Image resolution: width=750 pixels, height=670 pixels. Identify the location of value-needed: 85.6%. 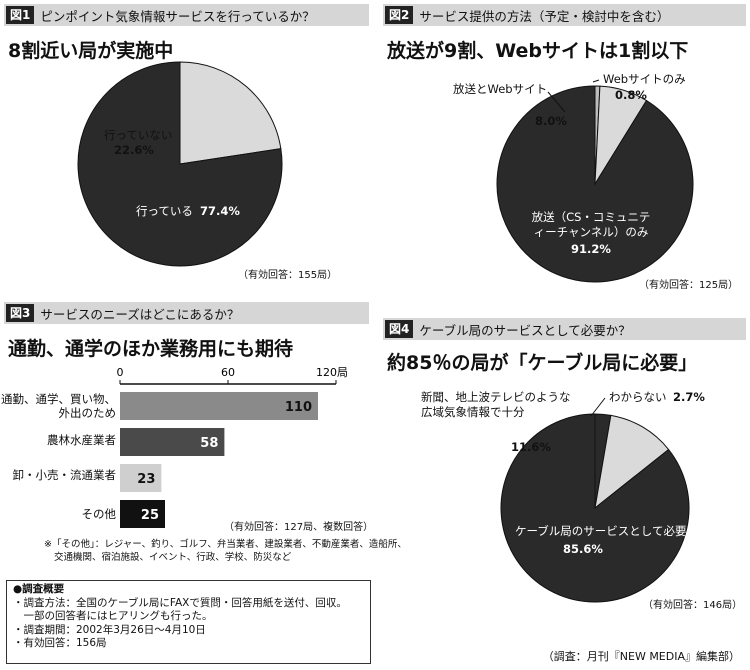
(583, 549).